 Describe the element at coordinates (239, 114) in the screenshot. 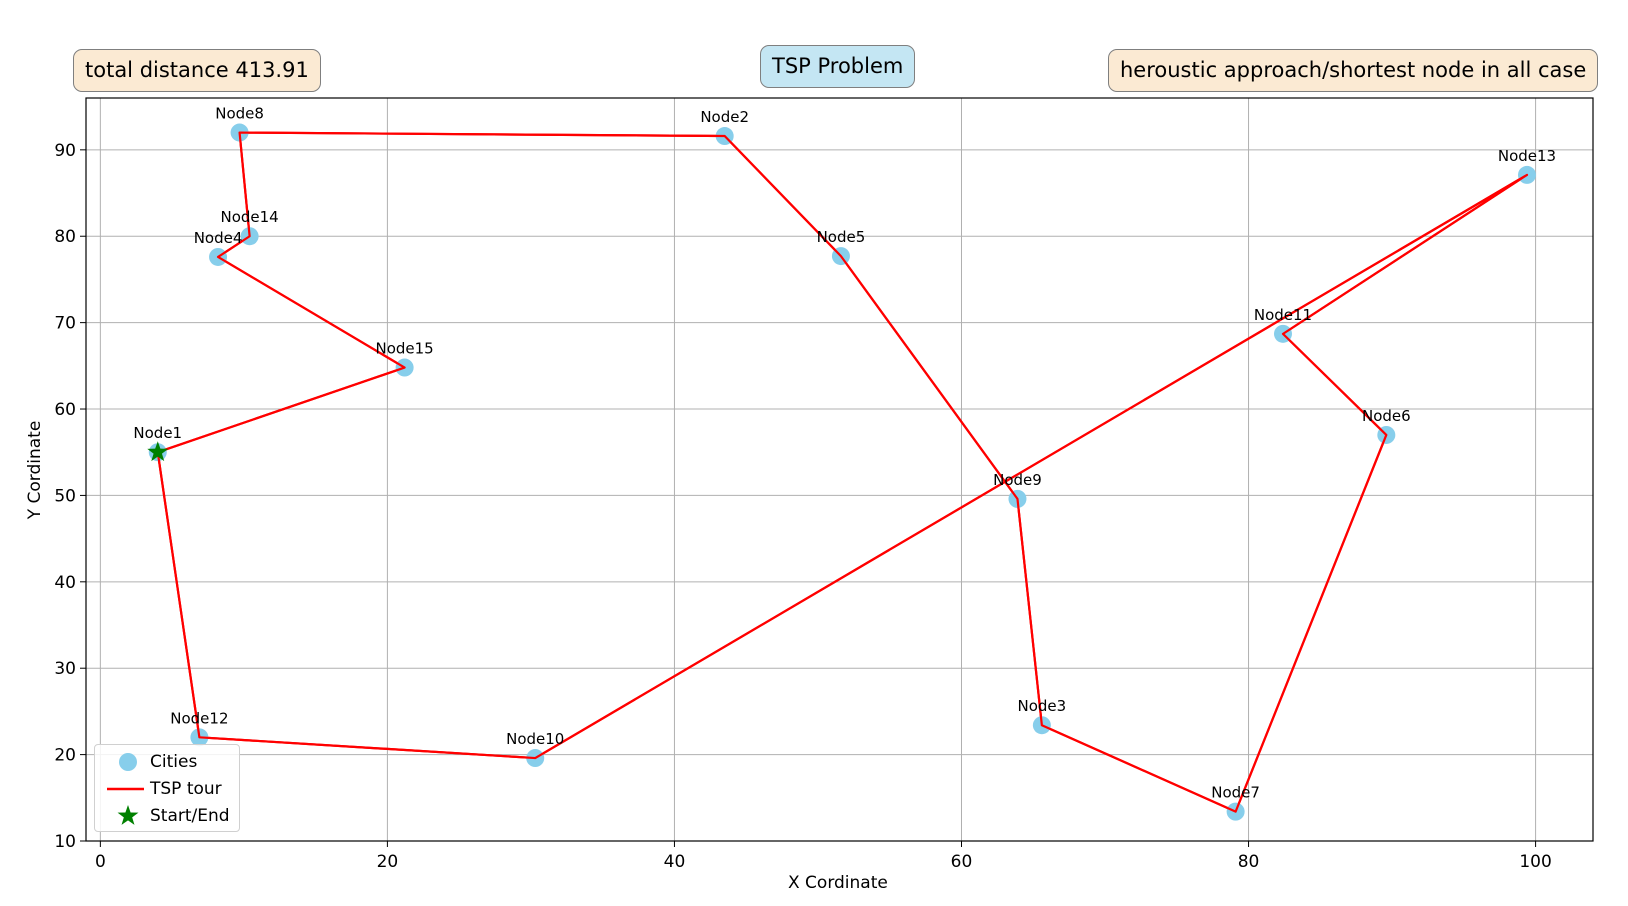

I see `node-label: Node8` at that location.